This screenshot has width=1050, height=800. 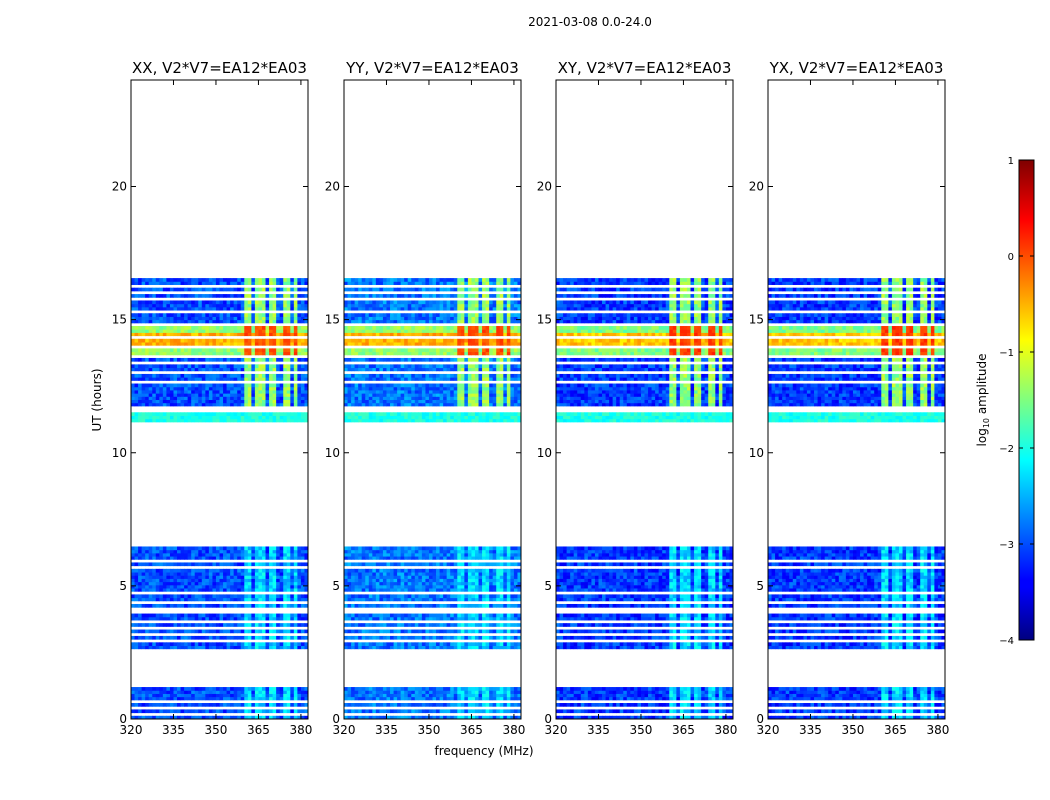 What do you see at coordinates (119, 320) in the screenshot?
I see `y-tick-label: 15` at bounding box center [119, 320].